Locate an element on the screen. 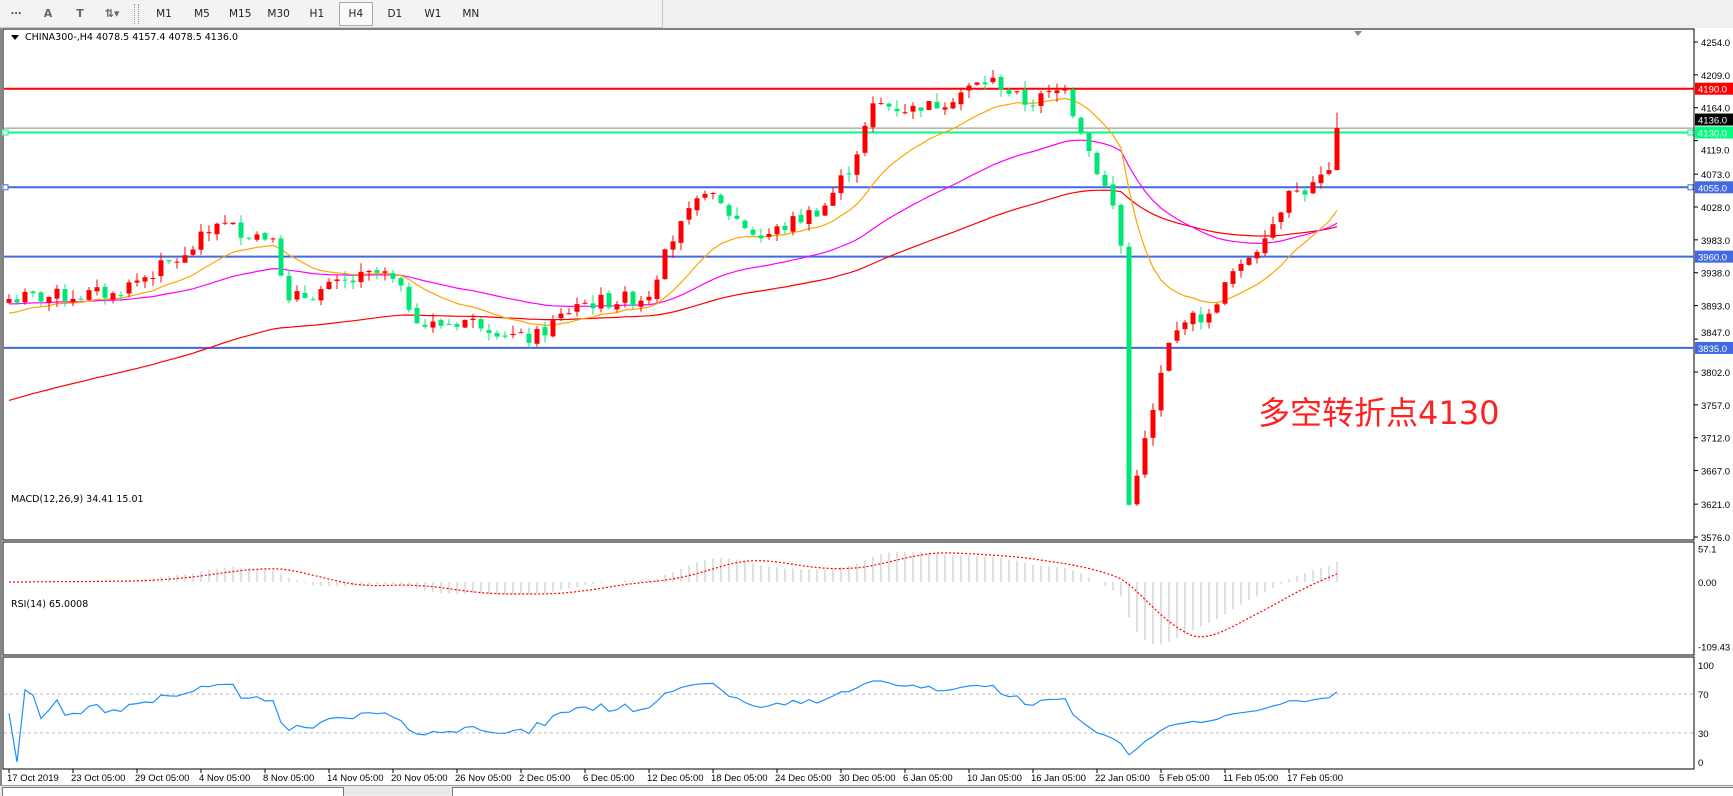 The height and width of the screenshot is (796, 1733). date-tick-label: 26 Nov 05:00 is located at coordinates (483, 778).